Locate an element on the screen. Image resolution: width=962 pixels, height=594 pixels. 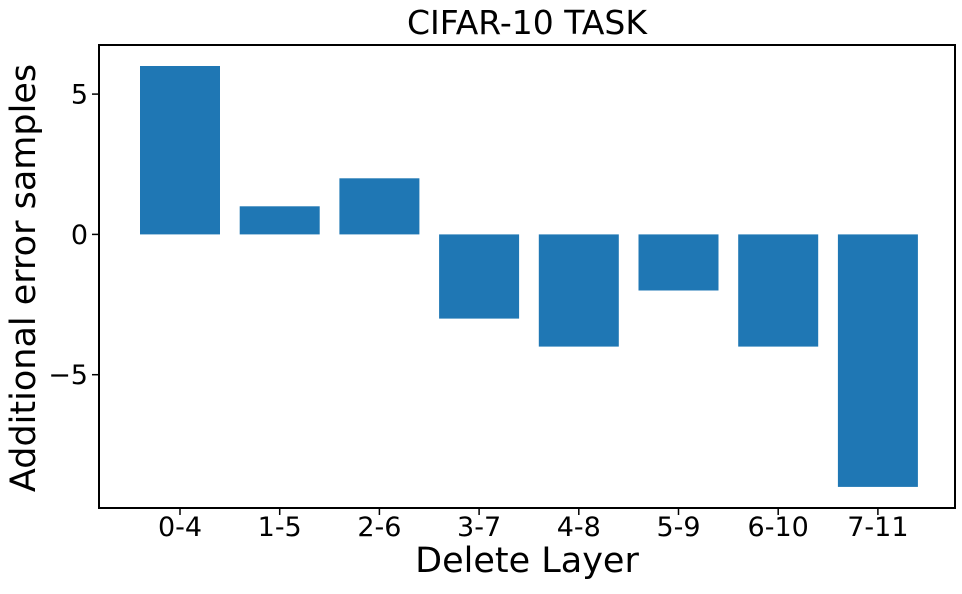
x-tick-label: 0-4 is located at coordinates (180, 527).